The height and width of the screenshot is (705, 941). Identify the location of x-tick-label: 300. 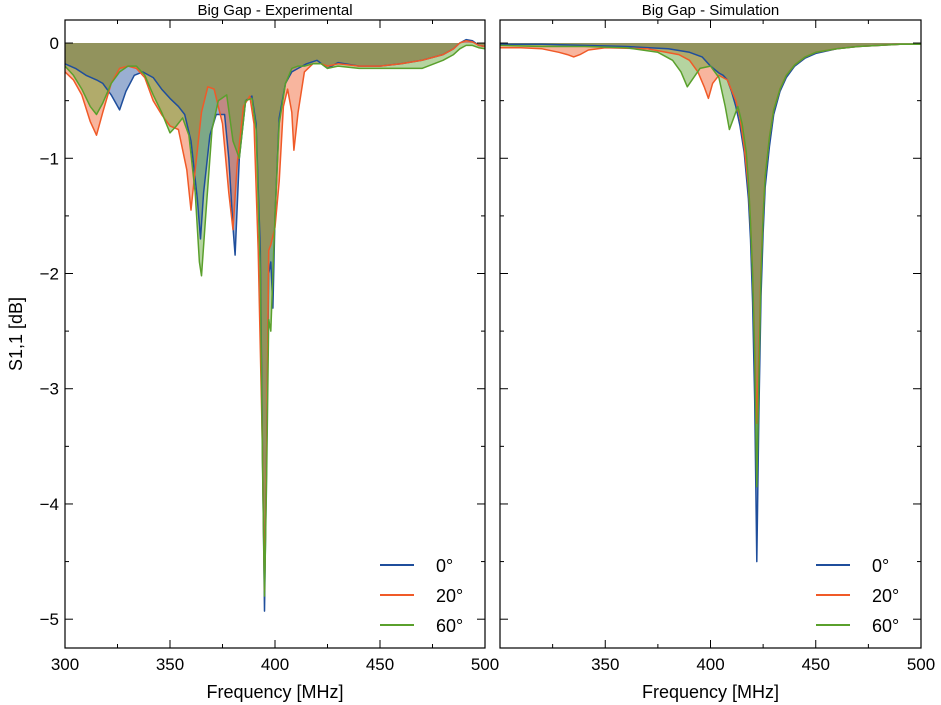
(65, 664).